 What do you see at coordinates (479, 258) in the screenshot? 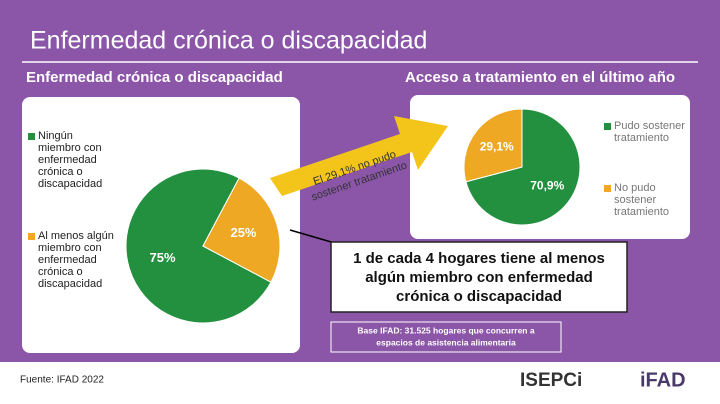
I see `callout-text: 1 de cada 4 hogares tiene al menos` at bounding box center [479, 258].